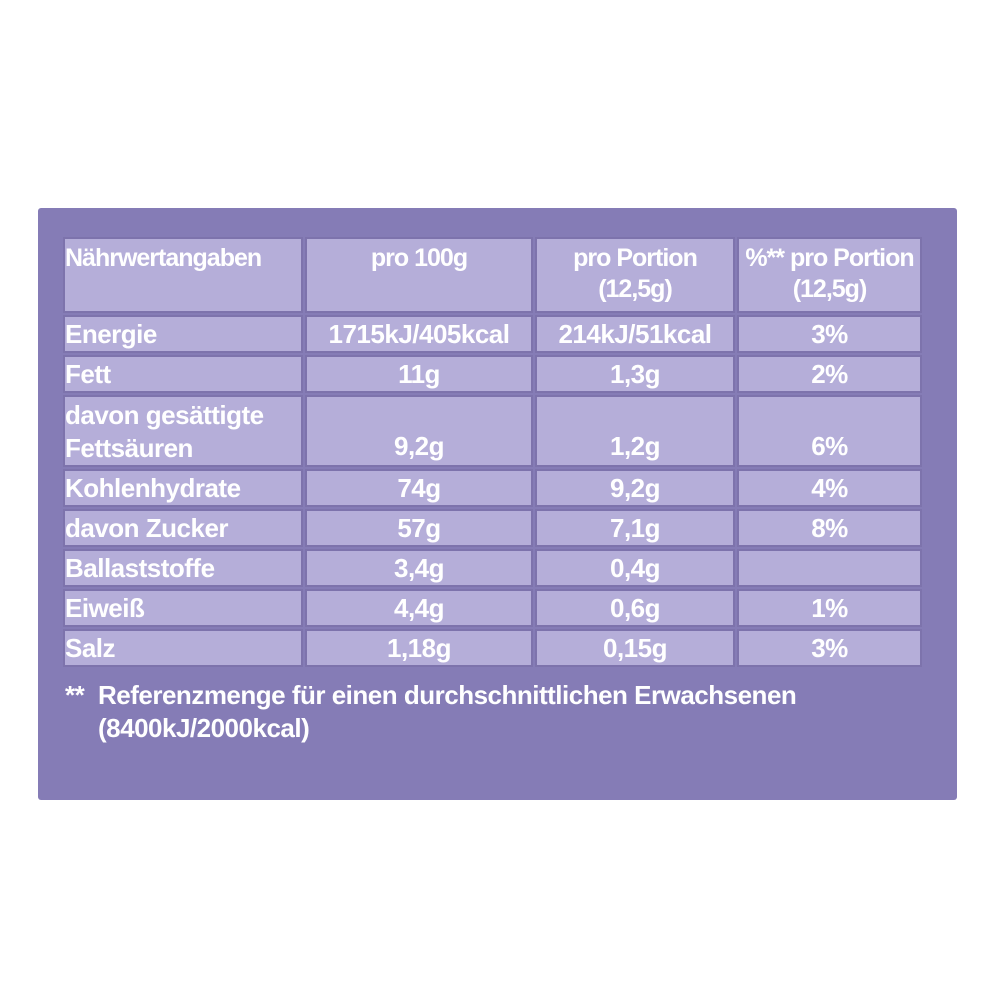 Image resolution: width=1000 pixels, height=1000 pixels. I want to click on nutrient-label: Energie, so click(183, 334).